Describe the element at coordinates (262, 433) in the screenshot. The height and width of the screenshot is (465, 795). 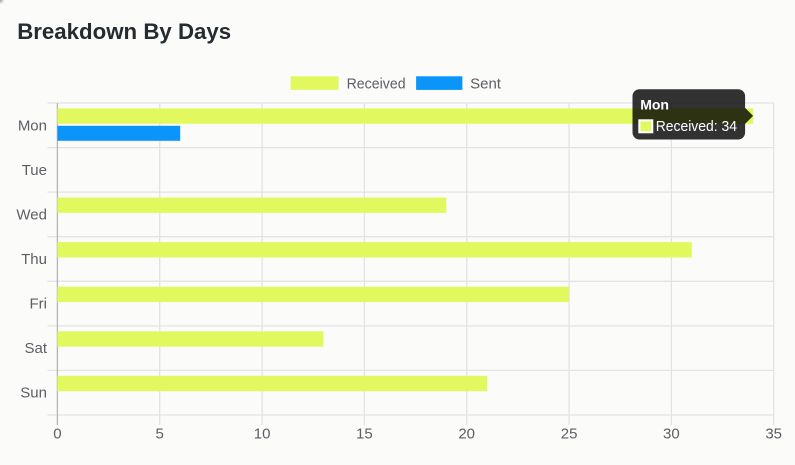
I see `svg-text: 10` at that location.